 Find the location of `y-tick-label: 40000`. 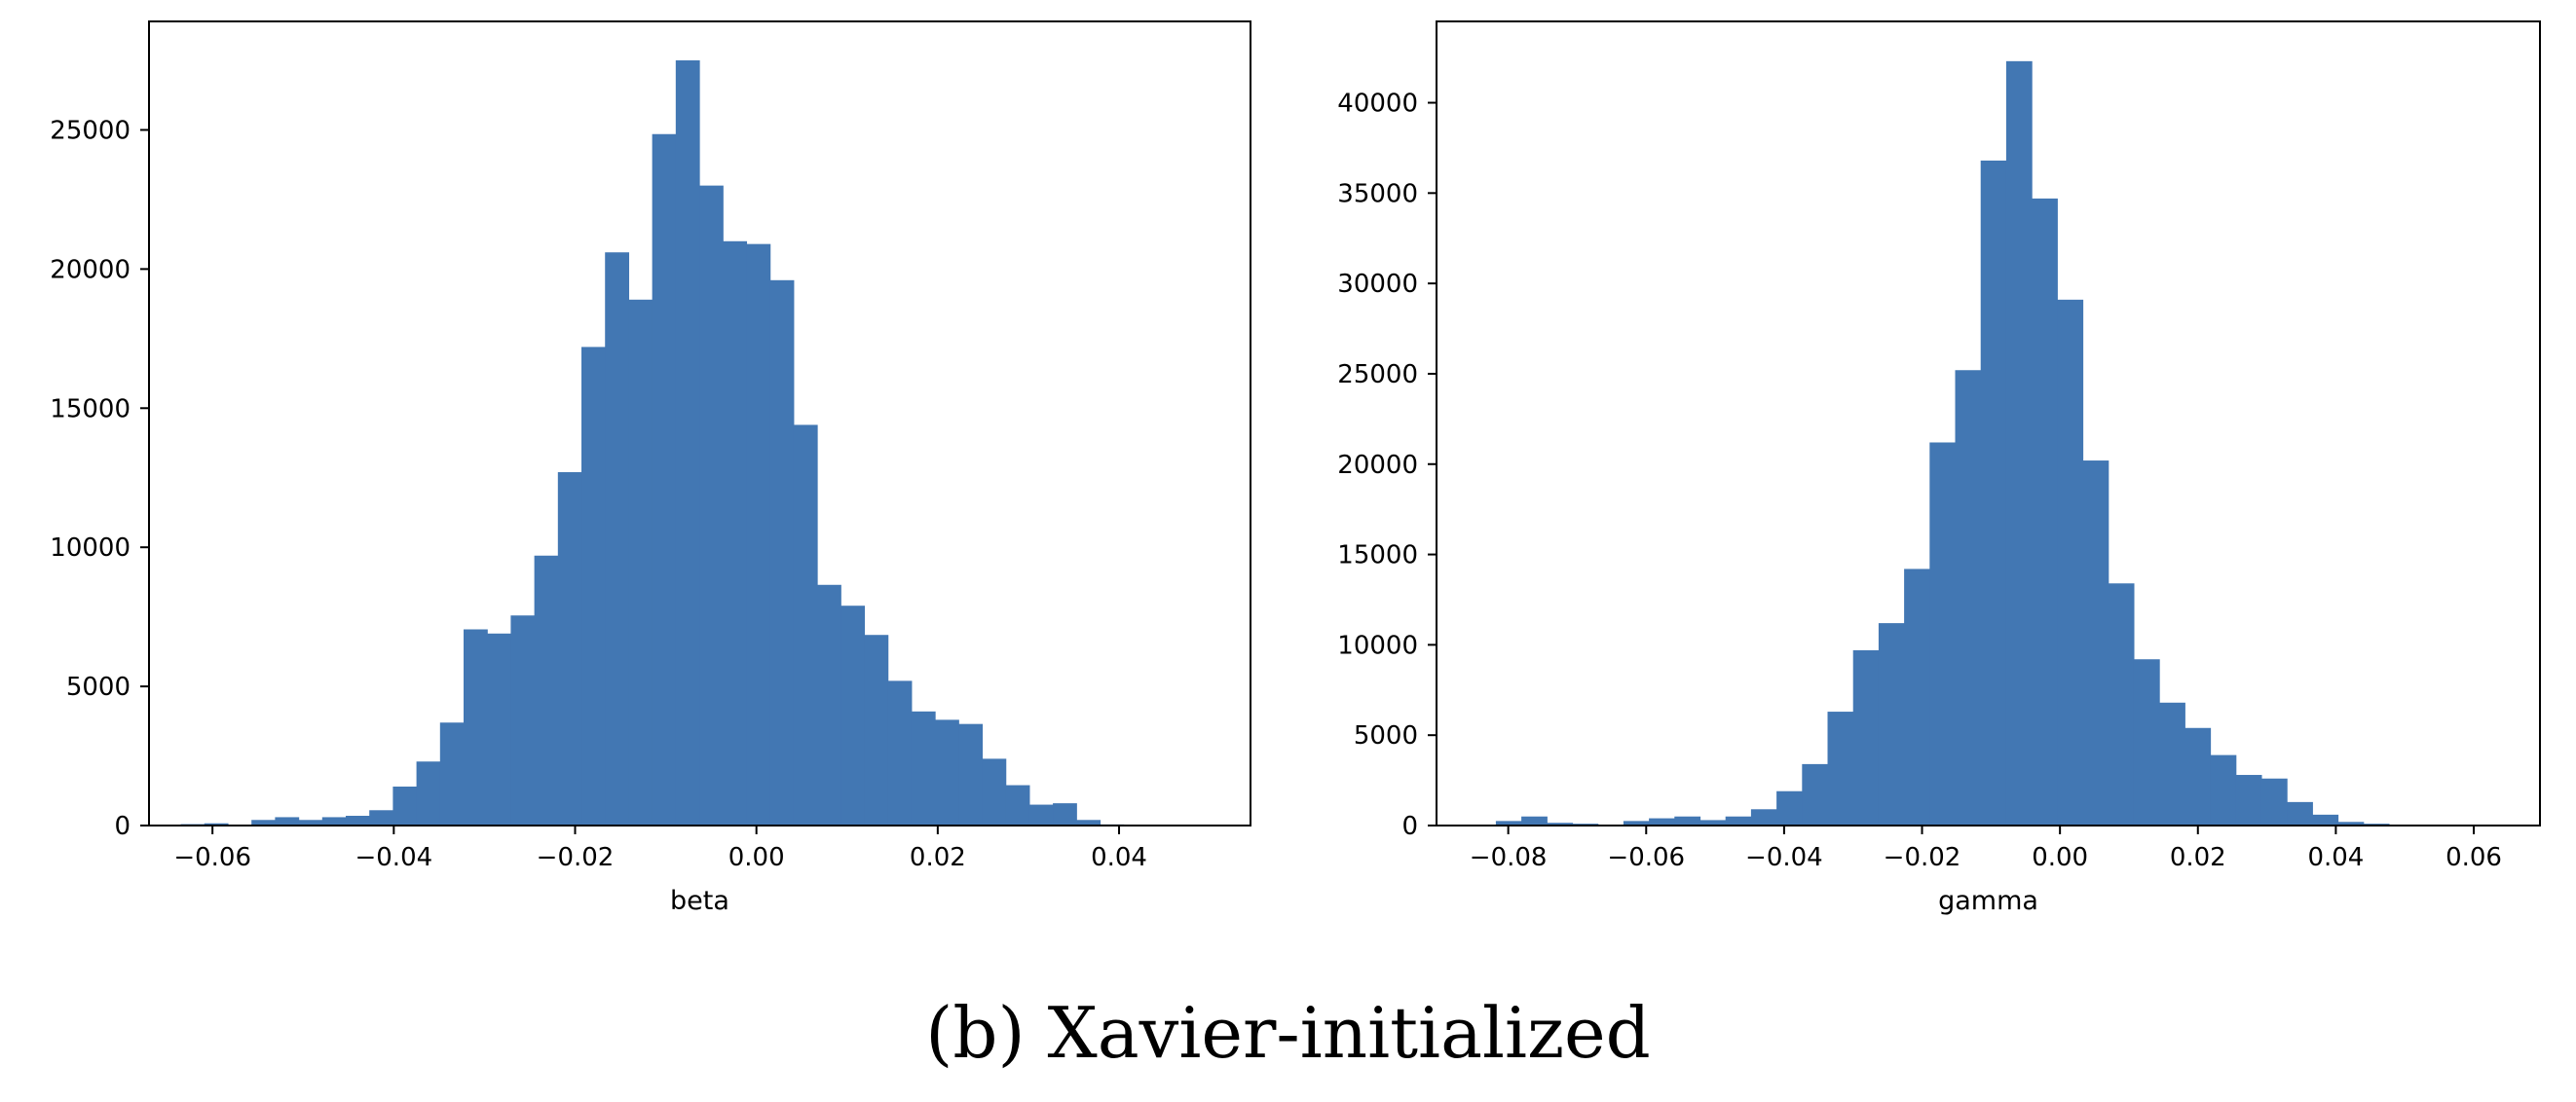

y-tick-label: 40000 is located at coordinates (1377, 105).